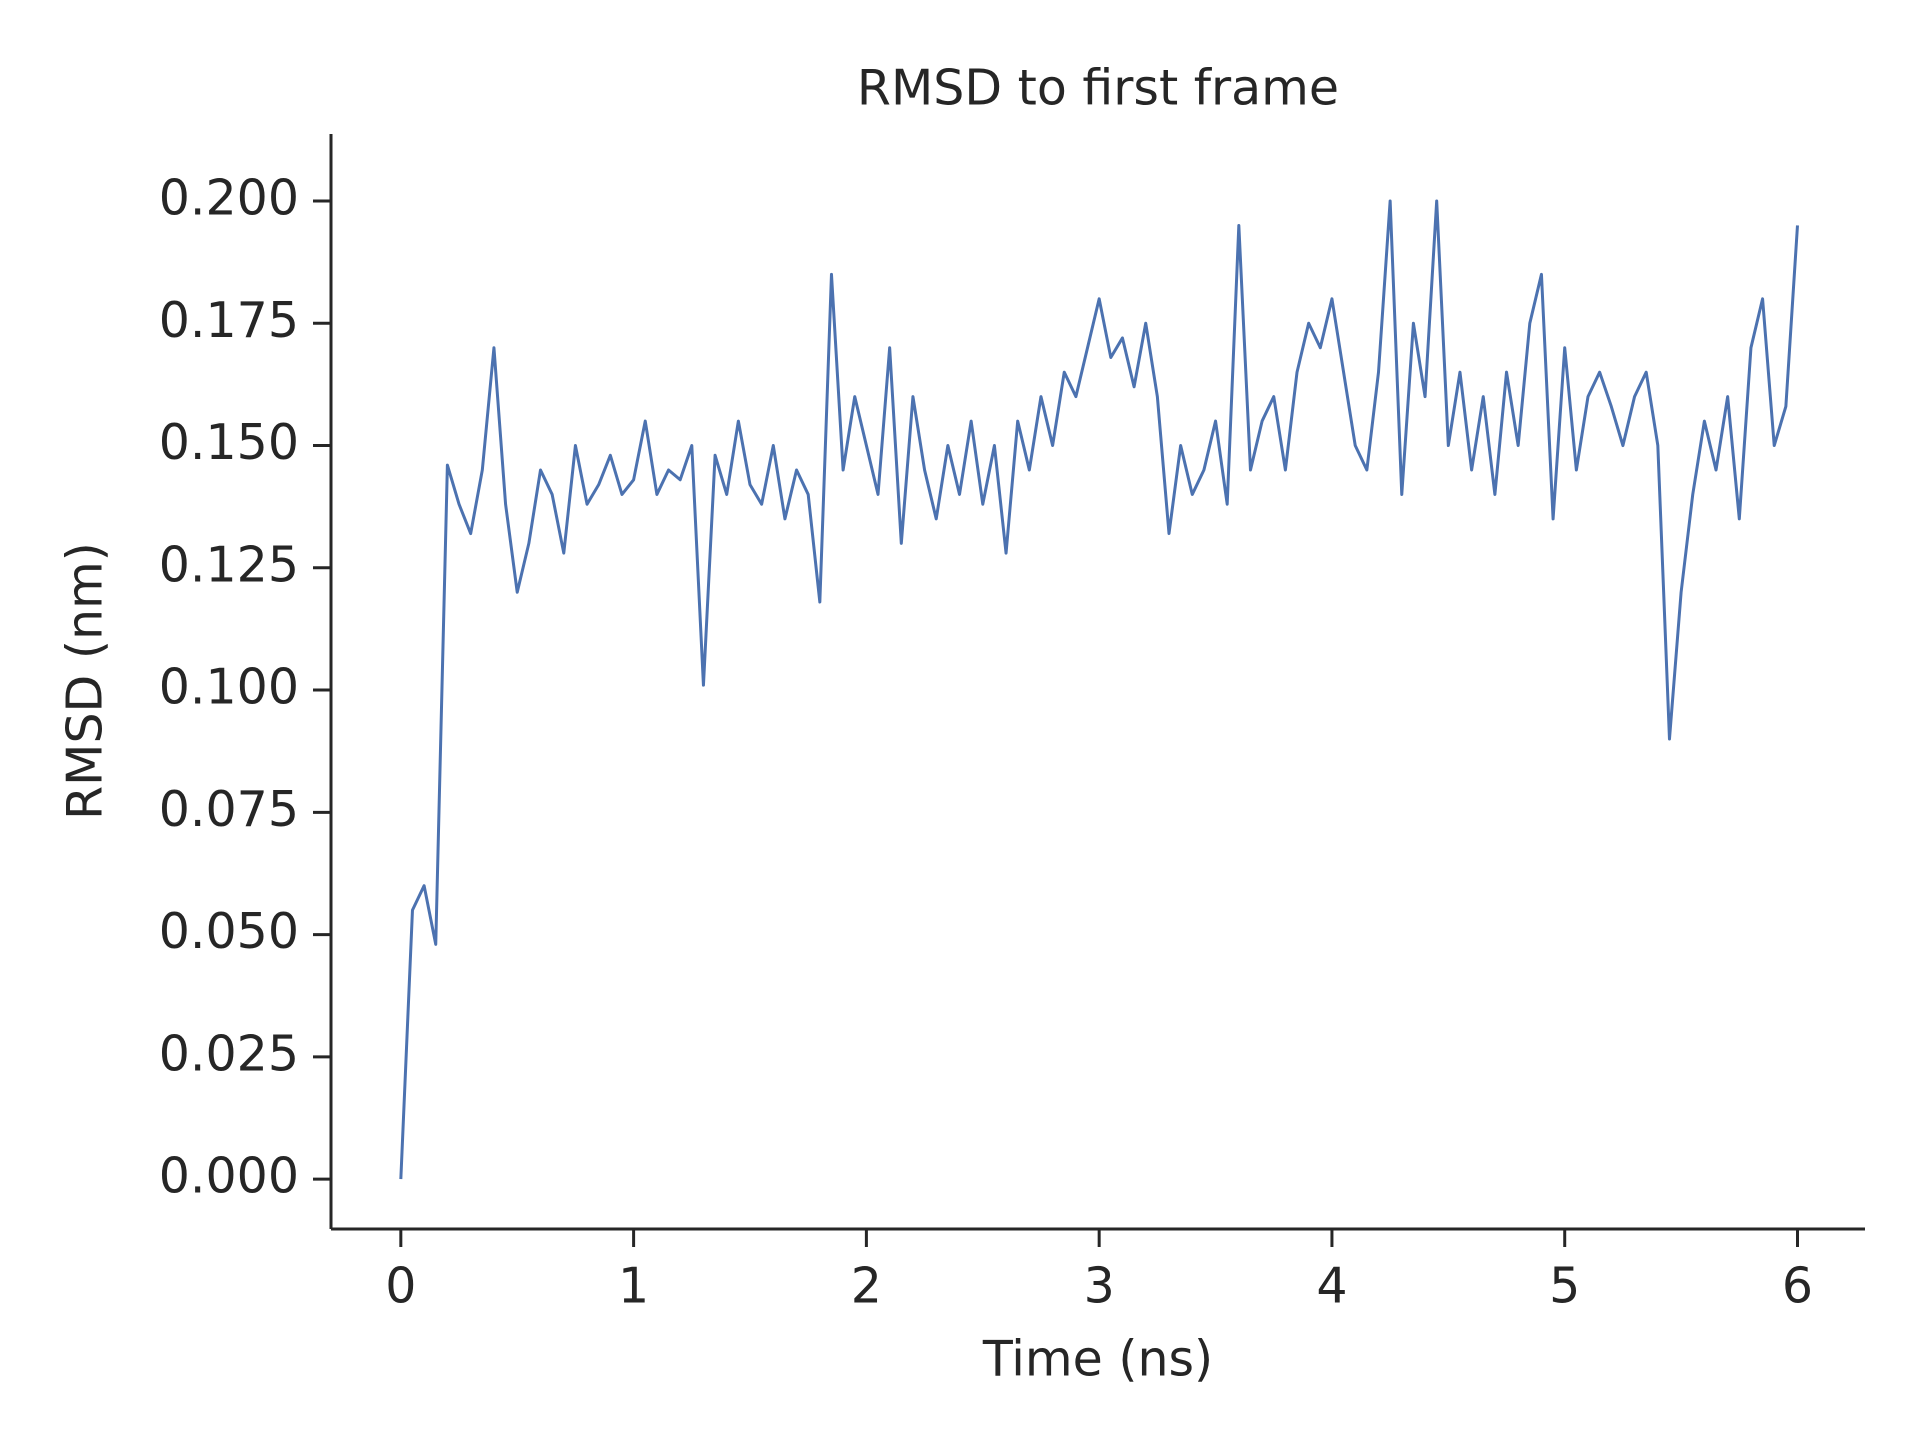  Describe the element at coordinates (229, 198) in the screenshot. I see `y-tick-label: 0.200` at that location.